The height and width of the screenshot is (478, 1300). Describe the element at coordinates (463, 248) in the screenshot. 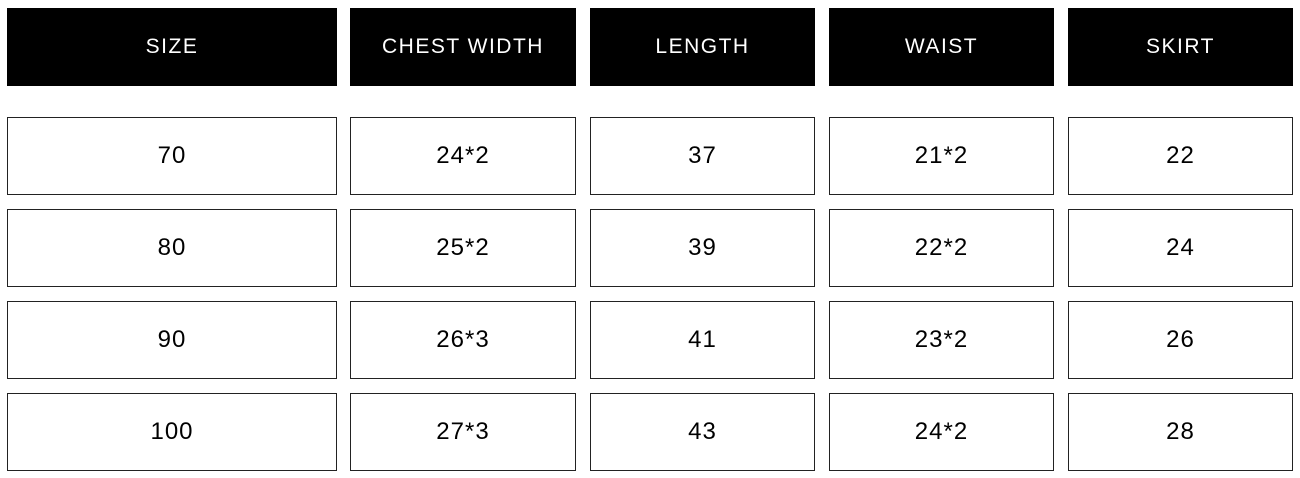

I see `cell-chest-width: 25*2` at that location.